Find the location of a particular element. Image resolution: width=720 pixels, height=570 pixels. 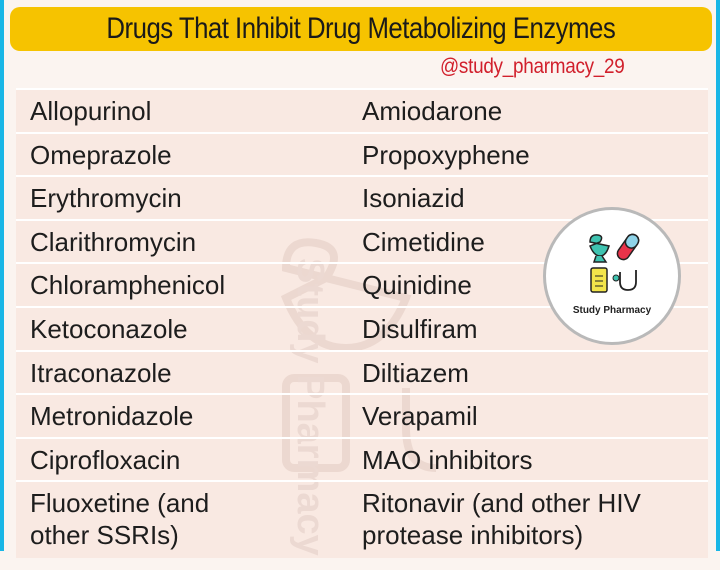

drug-right: Isoniazid is located at coordinates (413, 198).